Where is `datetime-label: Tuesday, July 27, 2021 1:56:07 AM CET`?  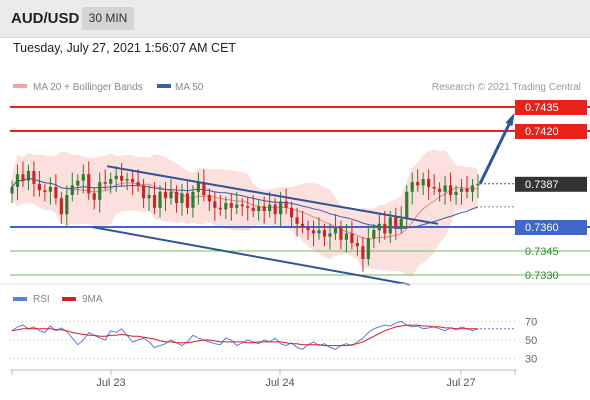
datetime-label: Tuesday, July 27, 2021 1:56:07 AM CET is located at coordinates (125, 48).